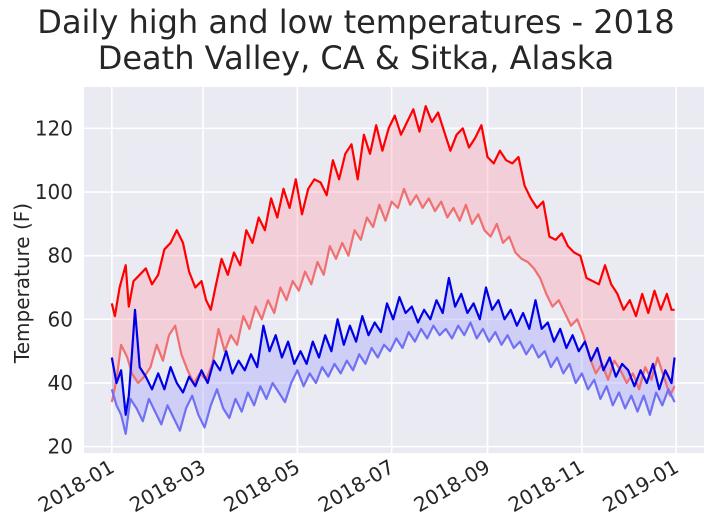 The width and height of the screenshot is (712, 530). I want to click on y-tick-label-3: 80, so click(60, 256).